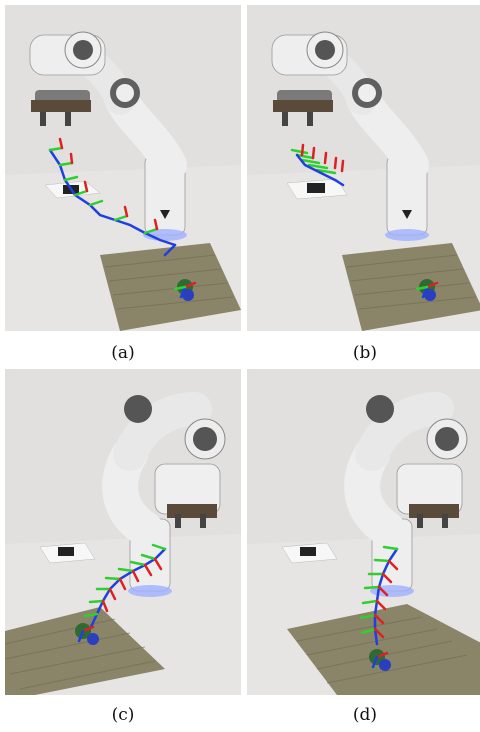 The height and width of the screenshot is (732, 480). Describe the element at coordinates (365, 715) in the screenshot. I see `caption-d: (d)` at that location.